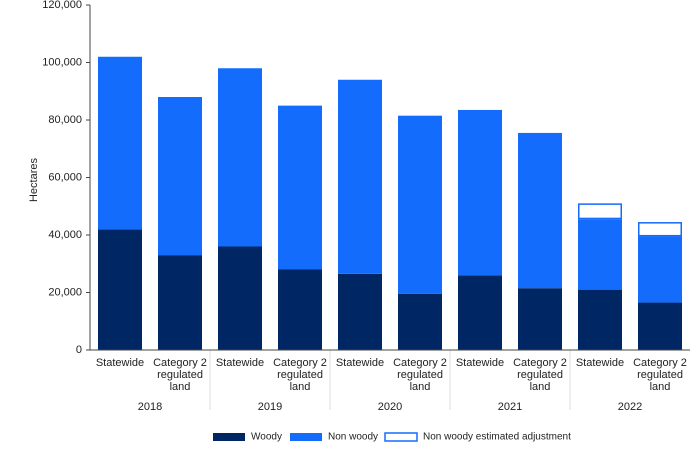  What do you see at coordinates (79, 350) in the screenshot?
I see `y-tick-label: 0` at bounding box center [79, 350].